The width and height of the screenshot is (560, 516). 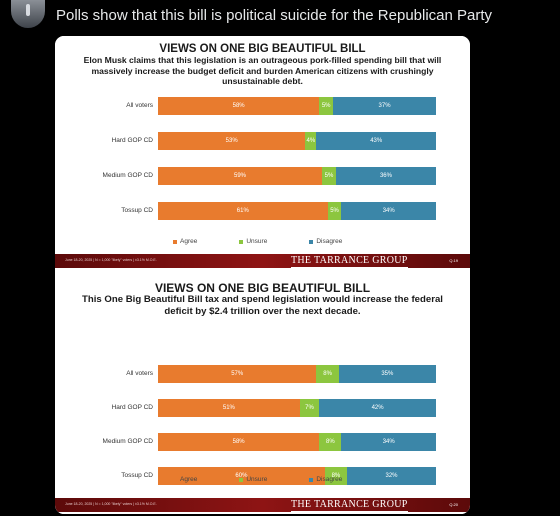 I want to click on stacked-bar: 60% 8% 32%, so click(x=297, y=476).